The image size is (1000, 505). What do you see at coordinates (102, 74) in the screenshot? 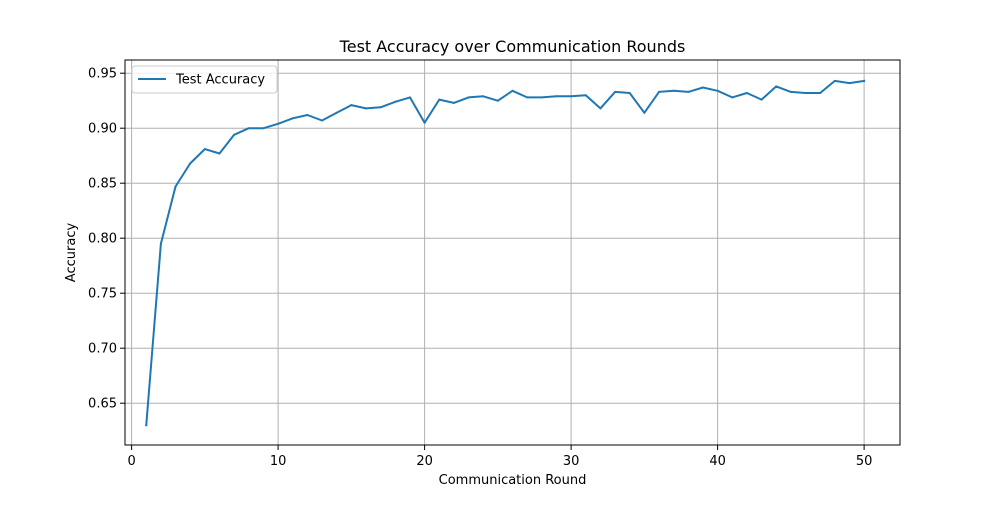
I see `y-tick-label: 0.95` at bounding box center [102, 74].